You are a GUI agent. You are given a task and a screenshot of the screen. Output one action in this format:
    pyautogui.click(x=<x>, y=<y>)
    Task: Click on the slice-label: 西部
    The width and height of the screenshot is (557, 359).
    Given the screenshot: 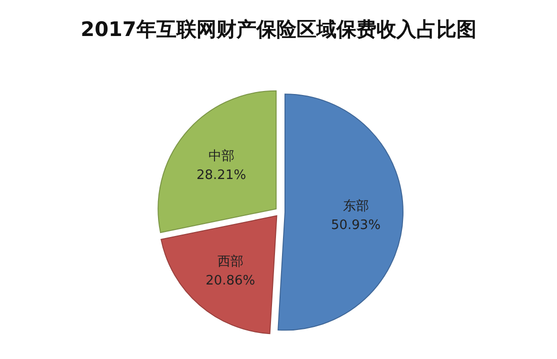 What is the action you would take?
    pyautogui.click(x=230, y=262)
    